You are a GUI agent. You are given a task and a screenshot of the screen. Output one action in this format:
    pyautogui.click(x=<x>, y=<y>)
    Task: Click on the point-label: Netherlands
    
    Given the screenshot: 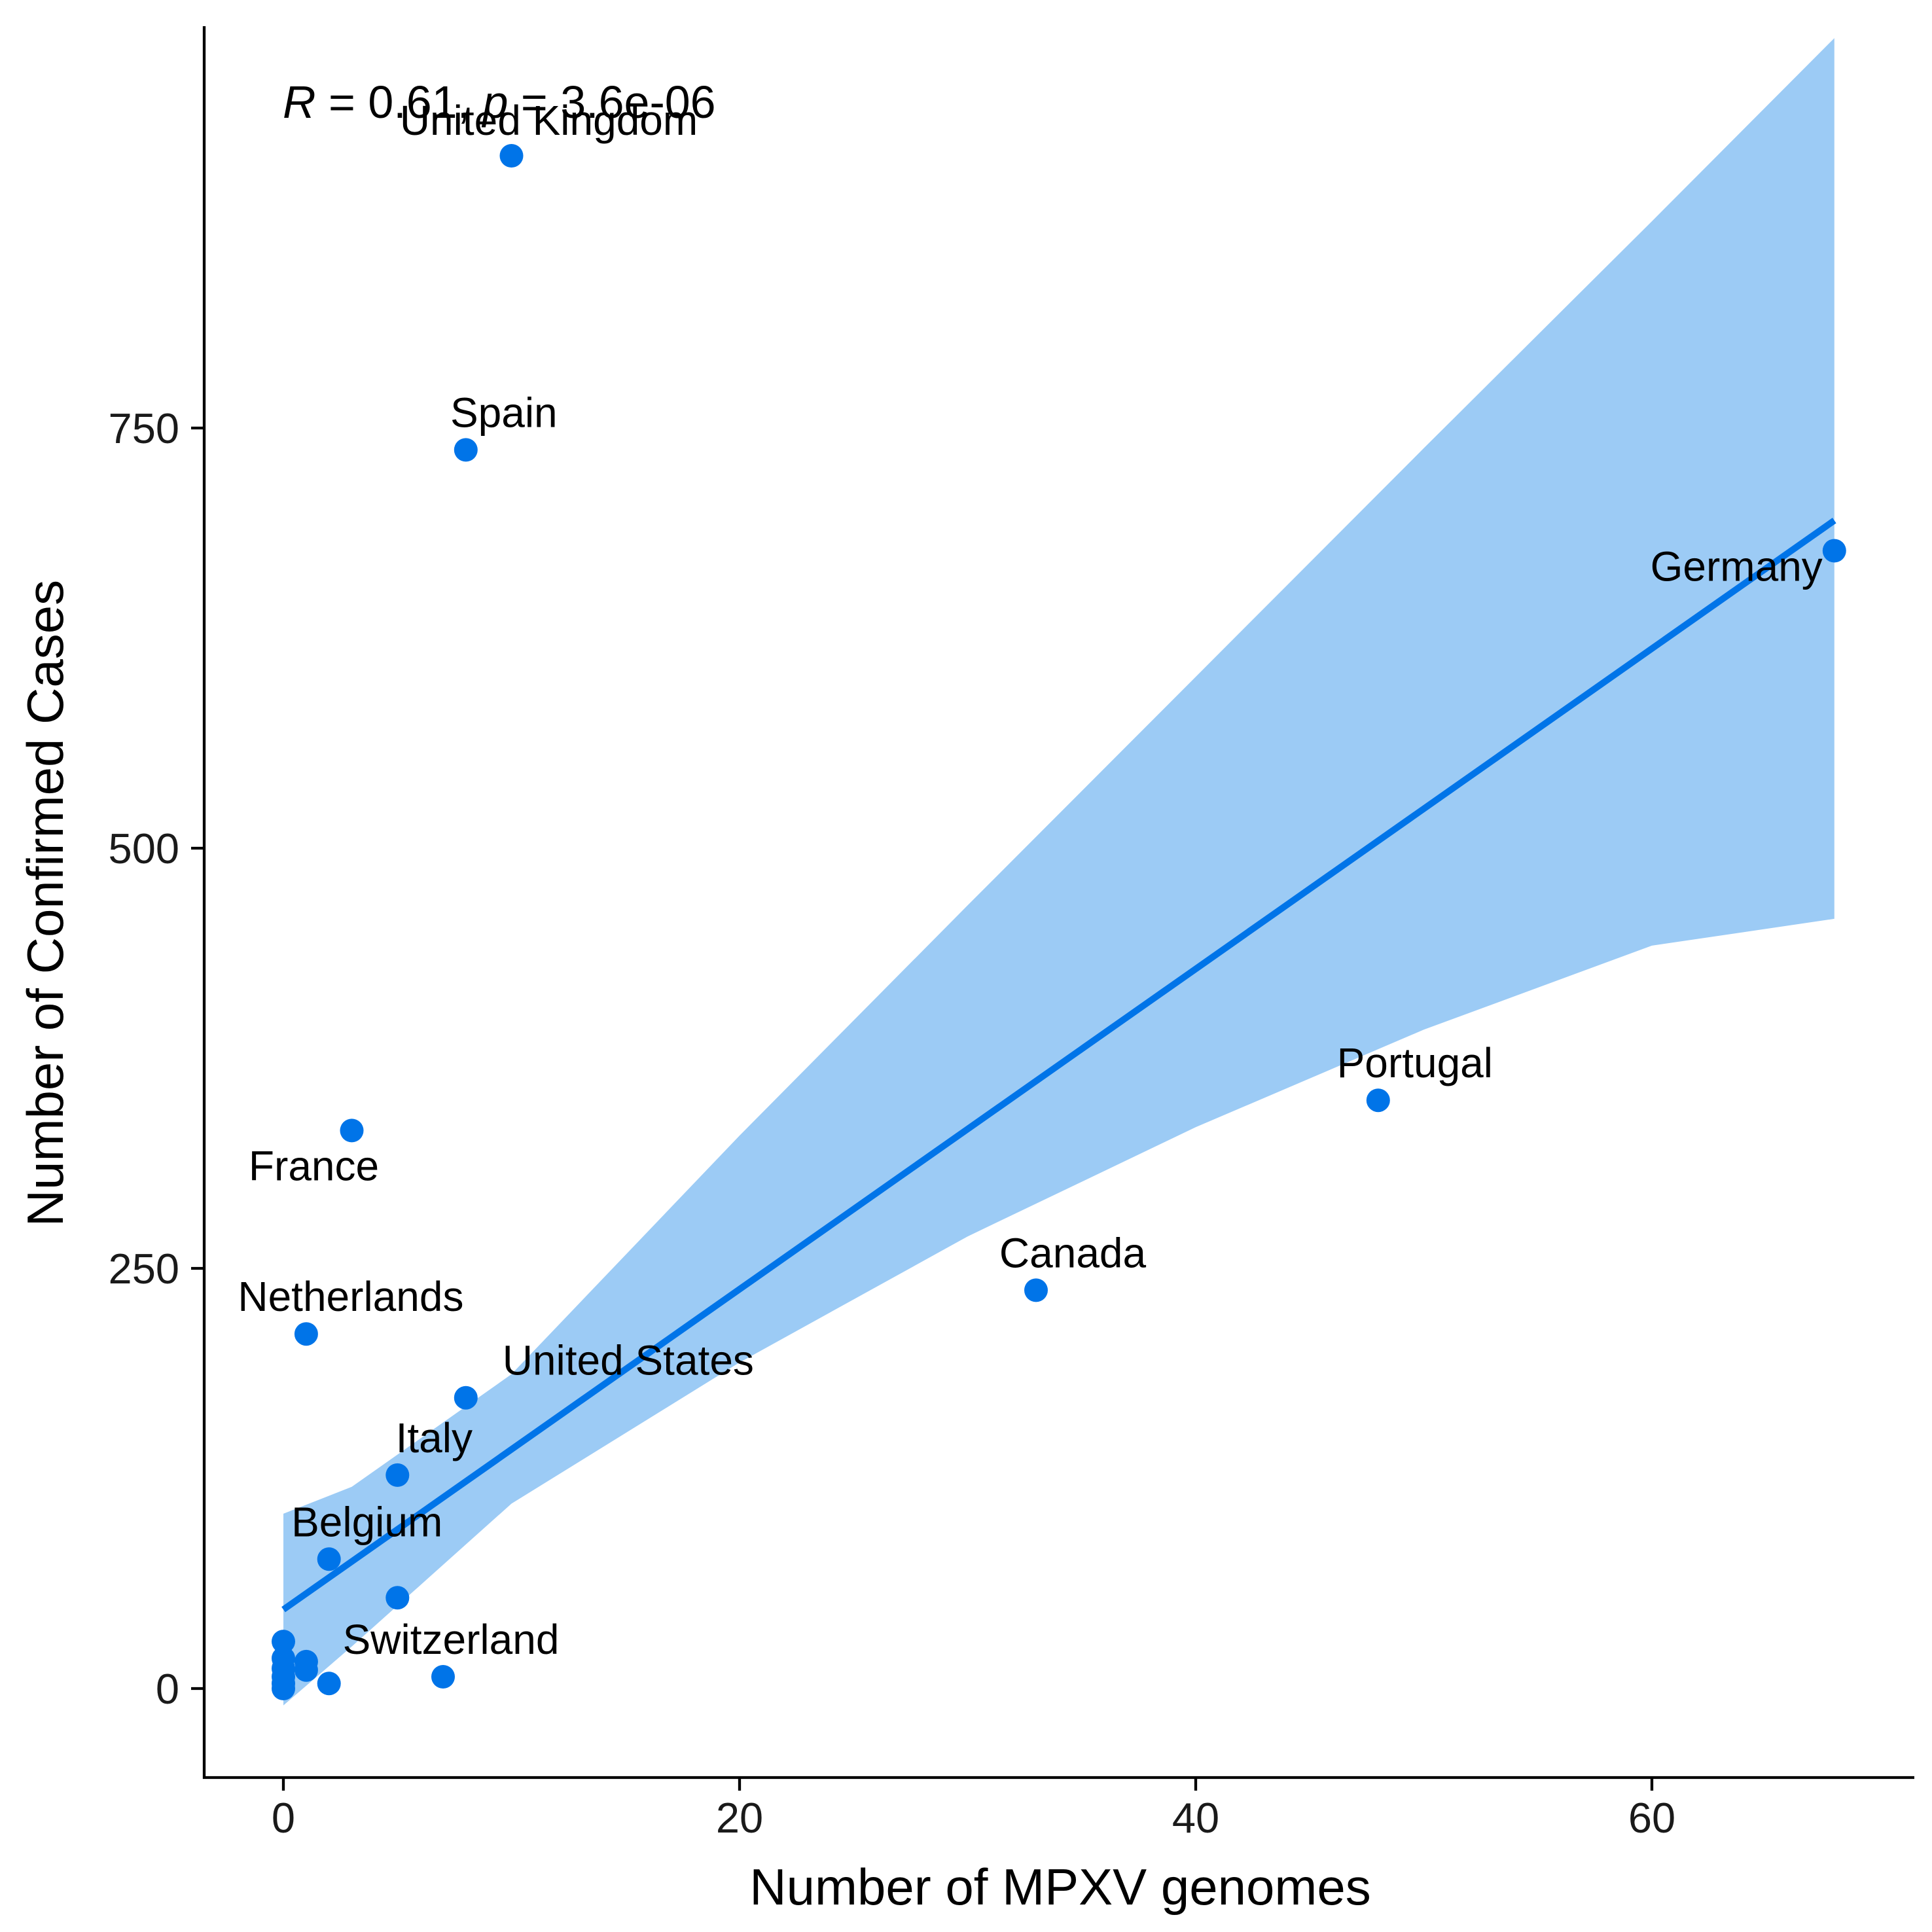 What is the action you would take?
    pyautogui.click(x=350, y=1296)
    